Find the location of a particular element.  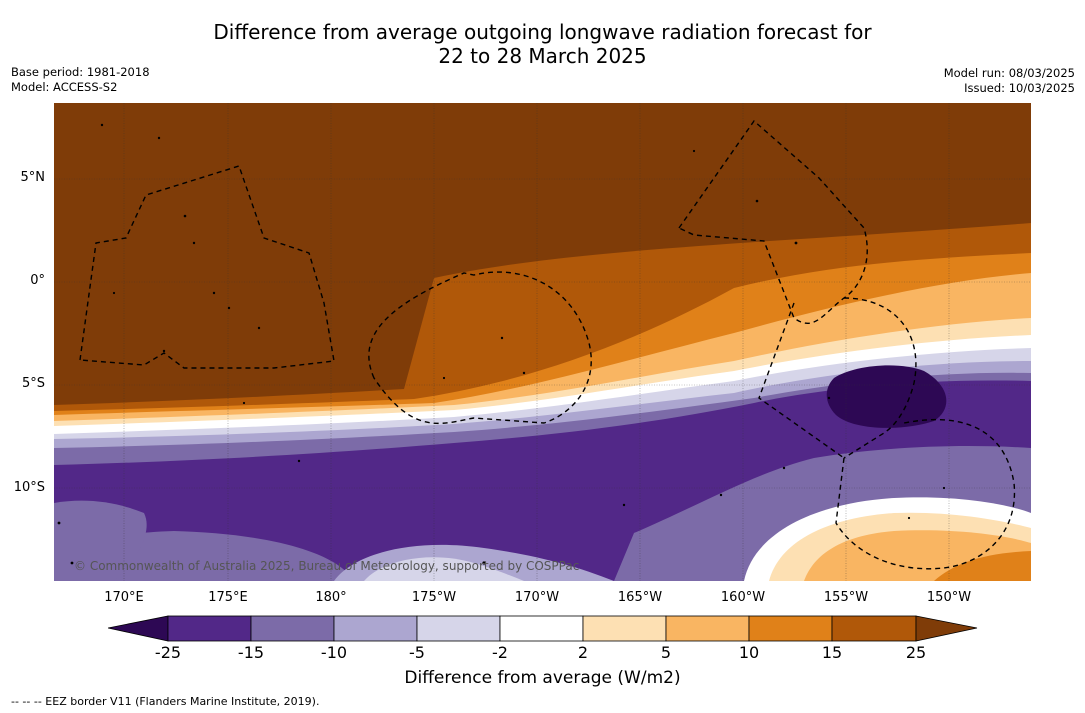

colorbar-over-triangle is located at coordinates (946, 628).